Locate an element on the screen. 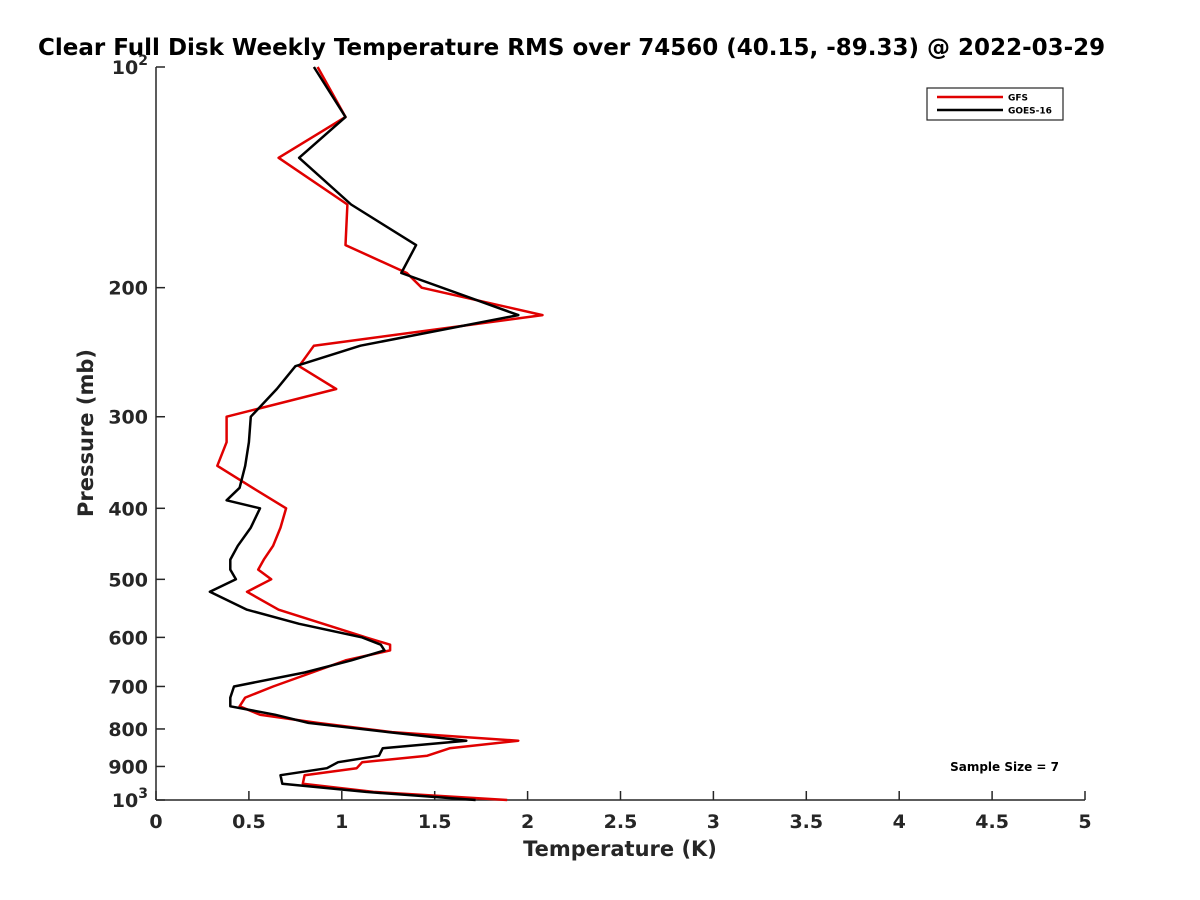 The image size is (1200, 900). y-tick-label: 10³ is located at coordinates (130, 799).